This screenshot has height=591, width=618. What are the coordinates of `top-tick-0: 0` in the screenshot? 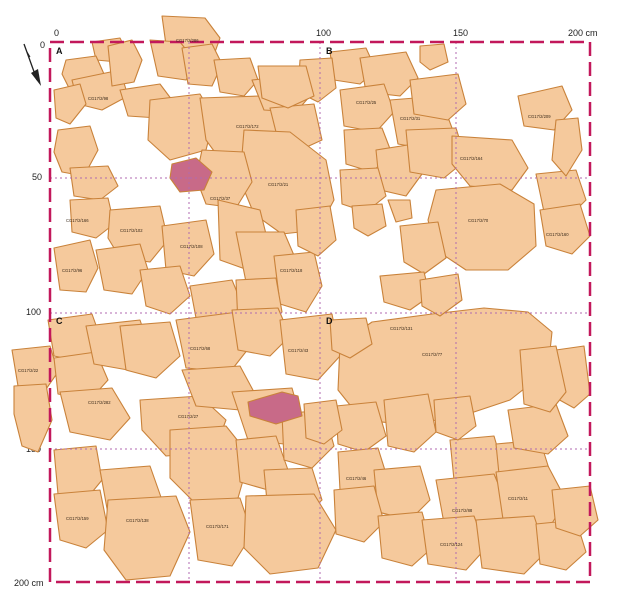 It's located at (56, 33).